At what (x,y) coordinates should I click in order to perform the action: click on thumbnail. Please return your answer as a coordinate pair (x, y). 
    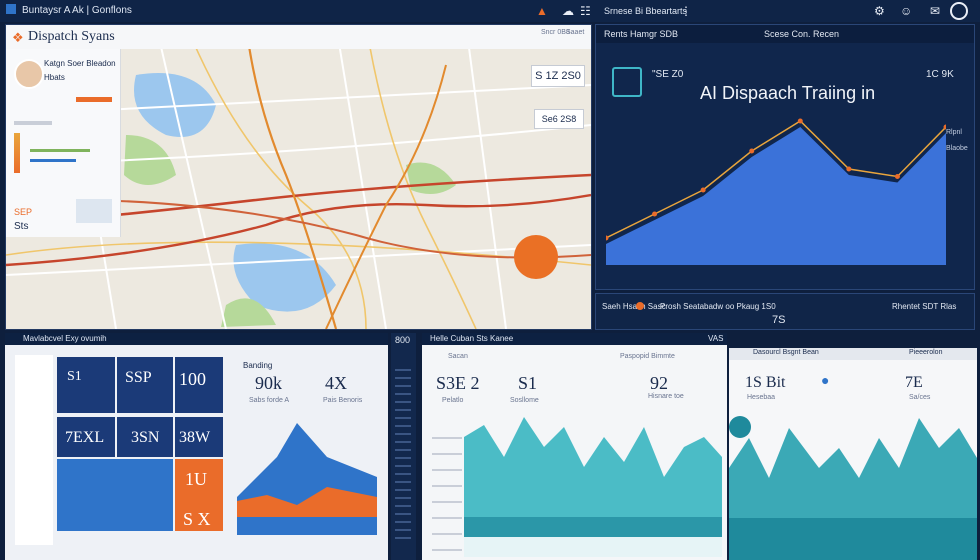
    Looking at the image, I should click on (94, 211).